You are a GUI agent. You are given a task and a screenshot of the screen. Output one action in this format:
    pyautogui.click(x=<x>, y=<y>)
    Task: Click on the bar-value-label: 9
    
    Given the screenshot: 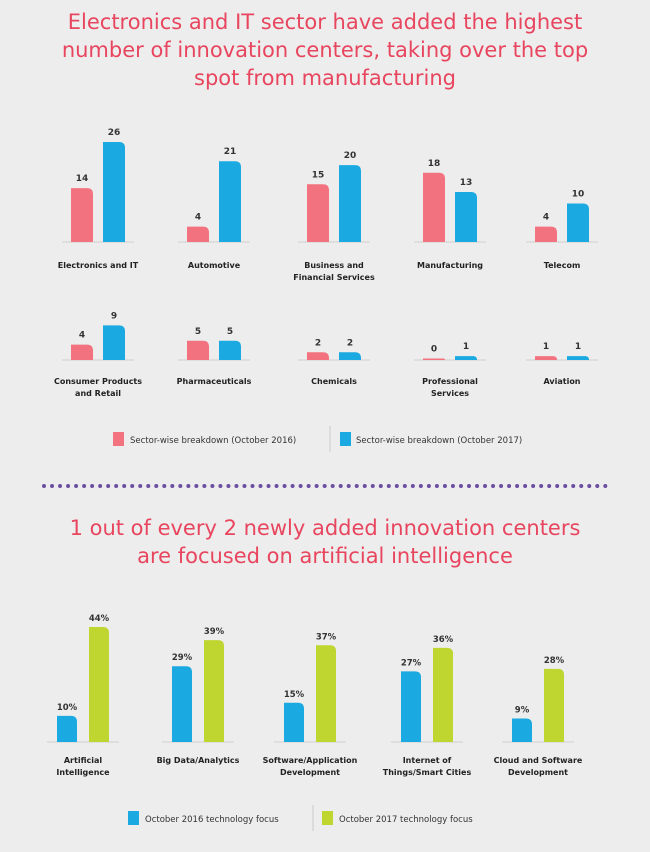 What is the action you would take?
    pyautogui.click(x=114, y=316)
    